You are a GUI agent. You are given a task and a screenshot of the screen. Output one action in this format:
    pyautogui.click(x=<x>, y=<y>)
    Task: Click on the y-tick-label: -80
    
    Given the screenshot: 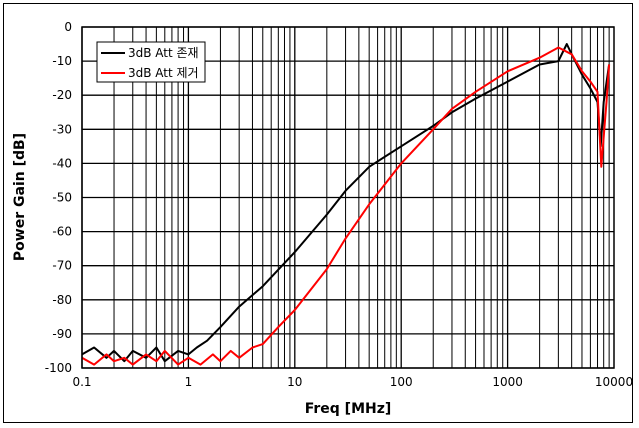 What is the action you would take?
    pyautogui.click(x=62, y=300)
    